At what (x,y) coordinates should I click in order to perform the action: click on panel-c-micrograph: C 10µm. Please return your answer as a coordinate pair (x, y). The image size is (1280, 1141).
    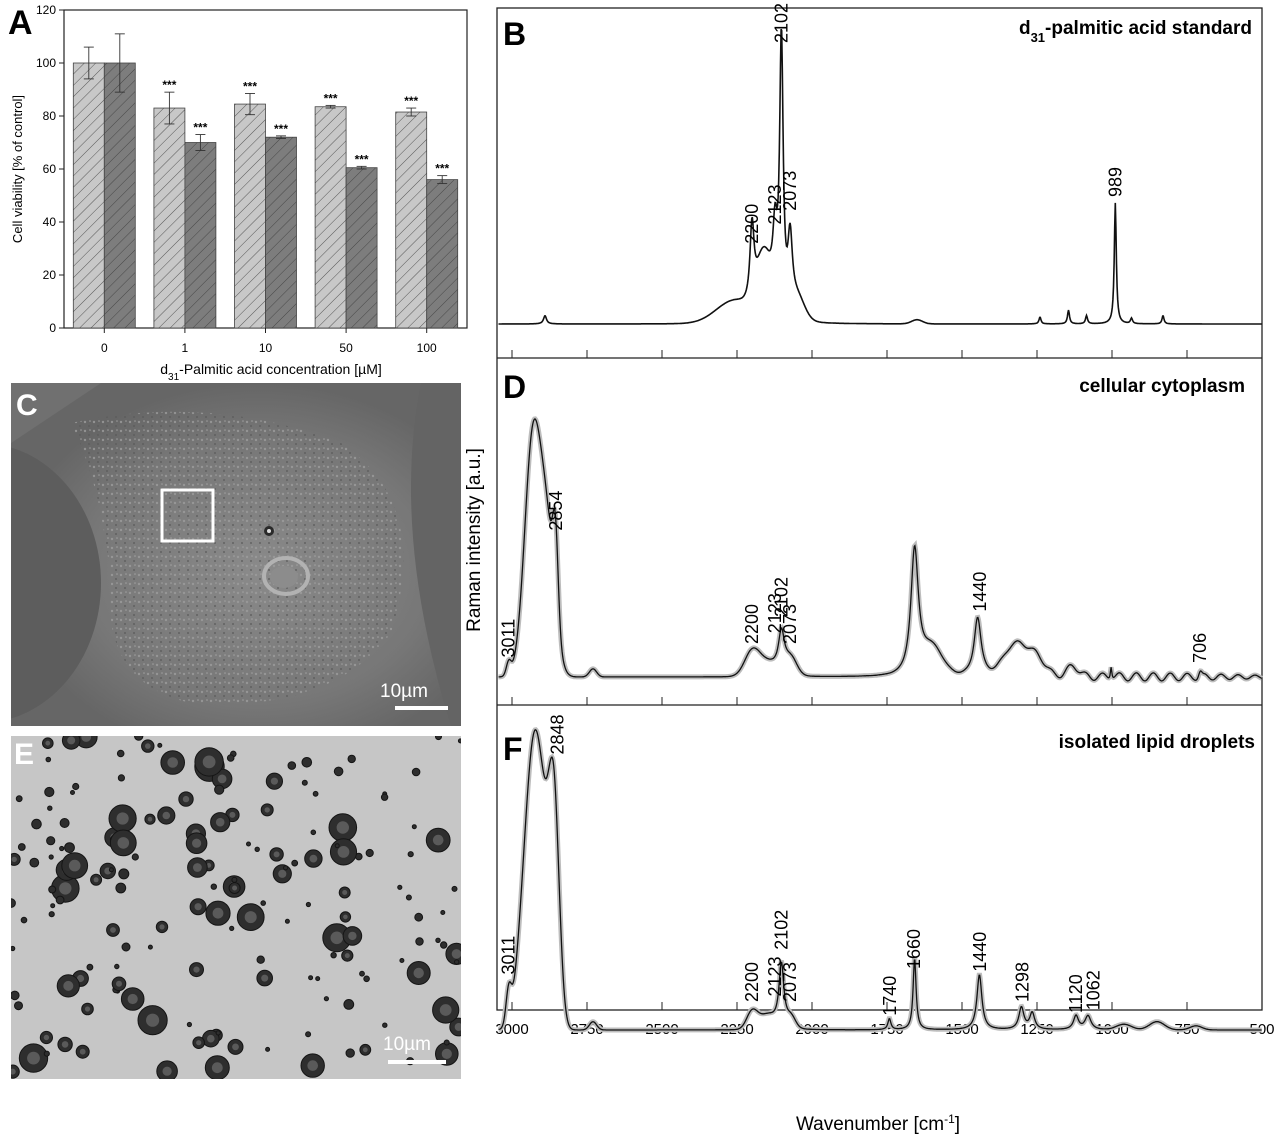
    Looking at the image, I should click on (236, 554).